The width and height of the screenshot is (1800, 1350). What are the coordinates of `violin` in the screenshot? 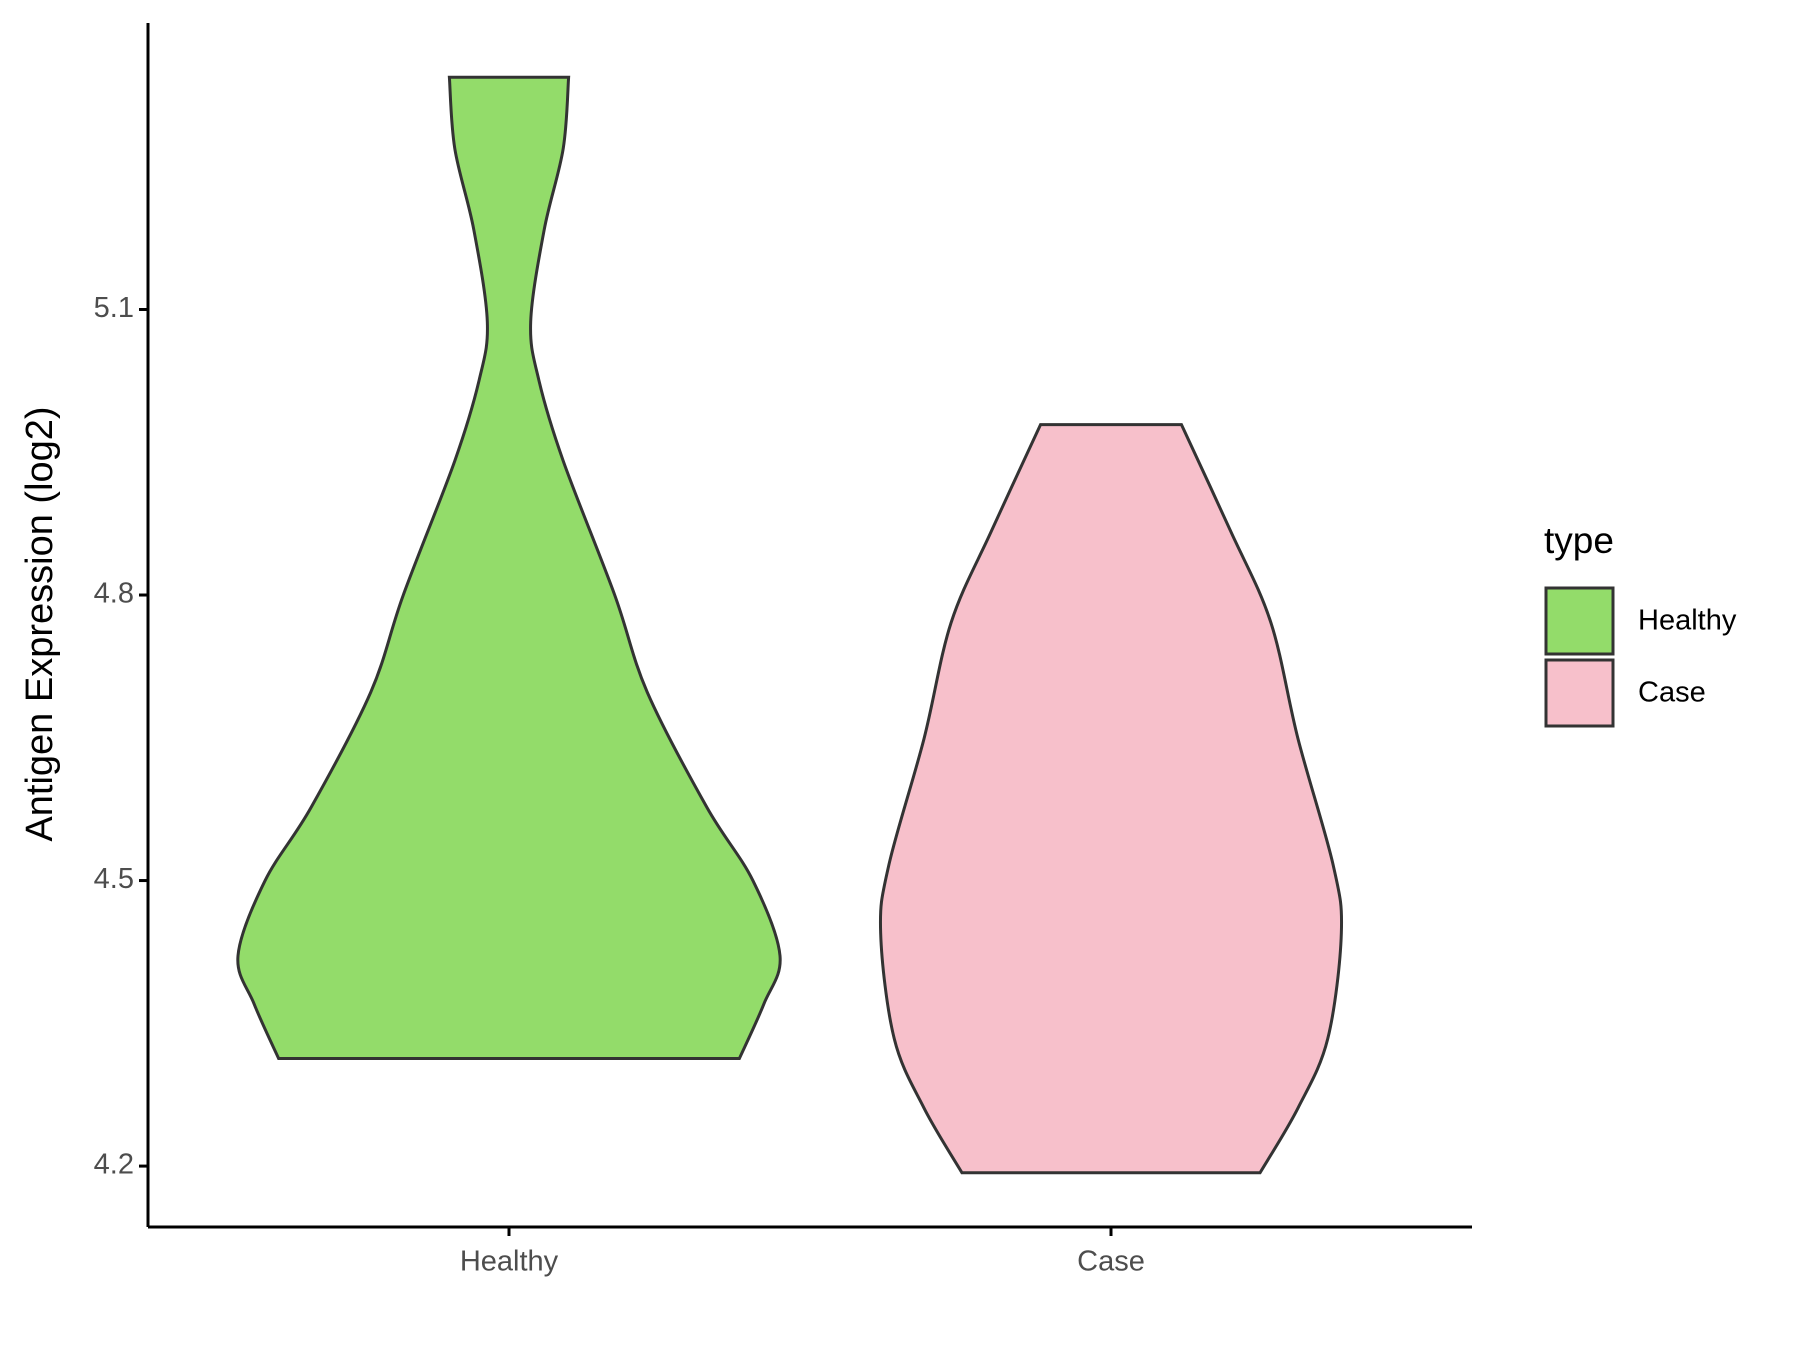 It's located at (1111, 799).